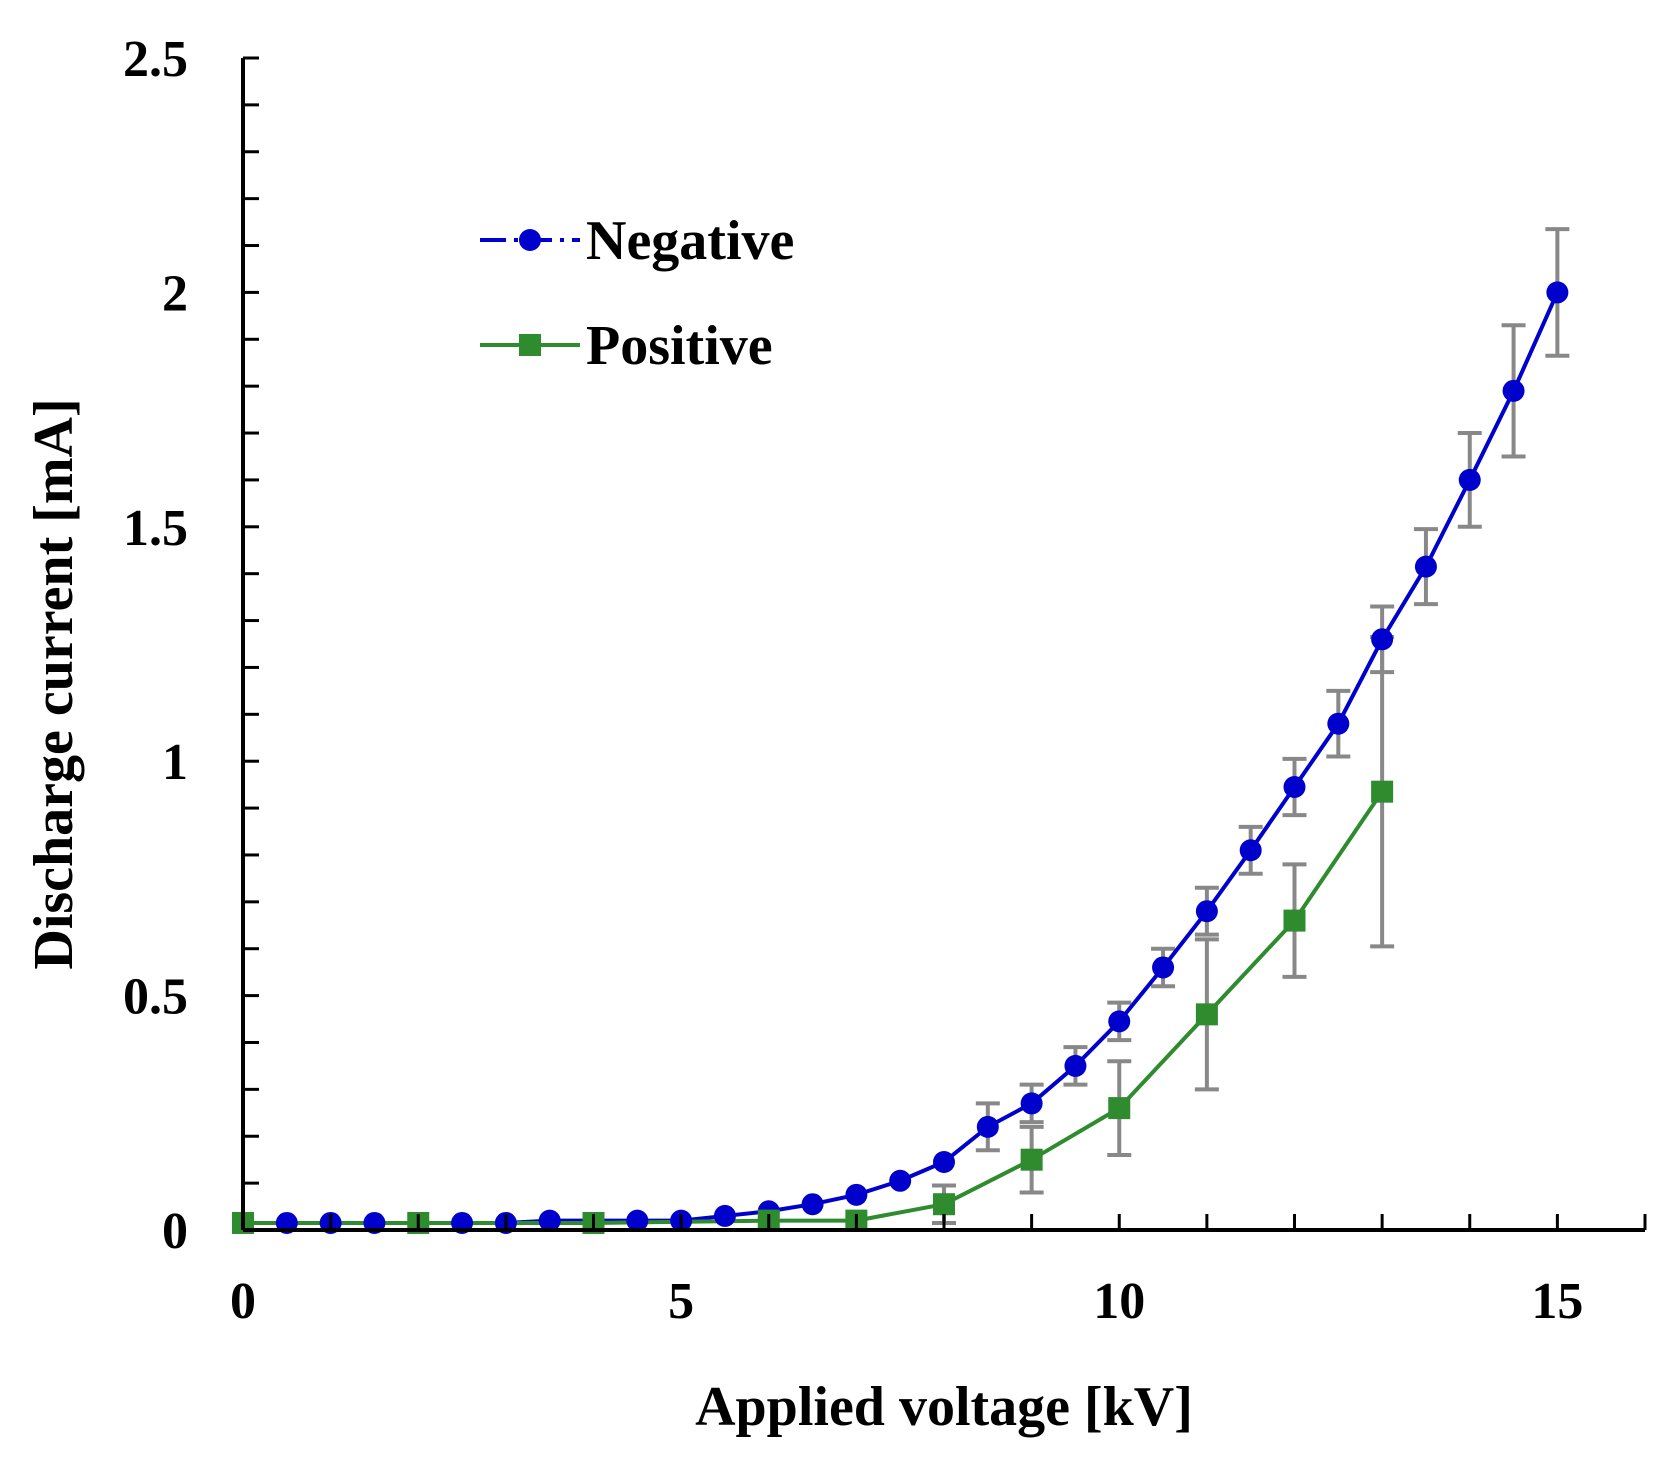  I want to click on y-tick-label: 0.5, so click(155, 997).